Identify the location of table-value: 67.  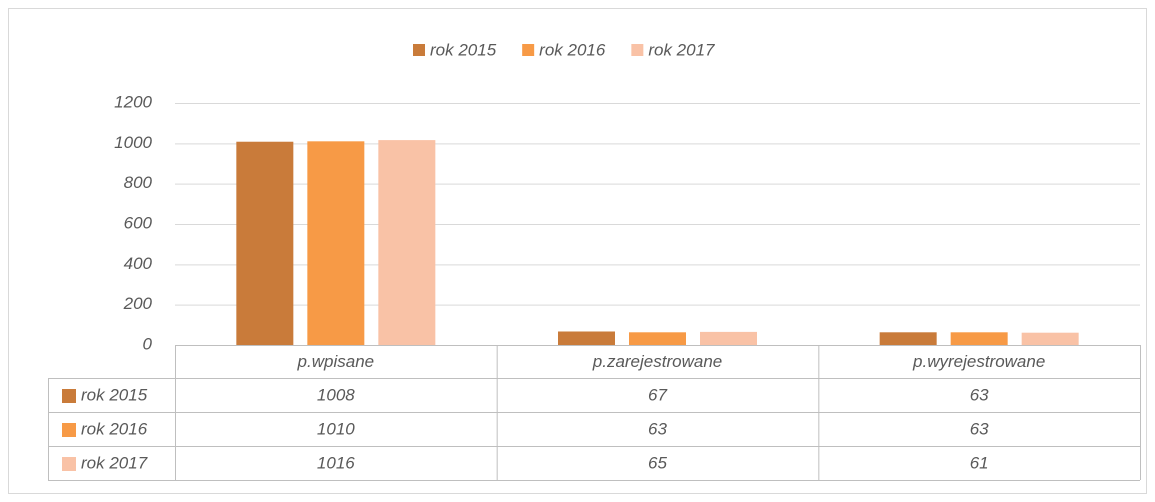
(657, 394).